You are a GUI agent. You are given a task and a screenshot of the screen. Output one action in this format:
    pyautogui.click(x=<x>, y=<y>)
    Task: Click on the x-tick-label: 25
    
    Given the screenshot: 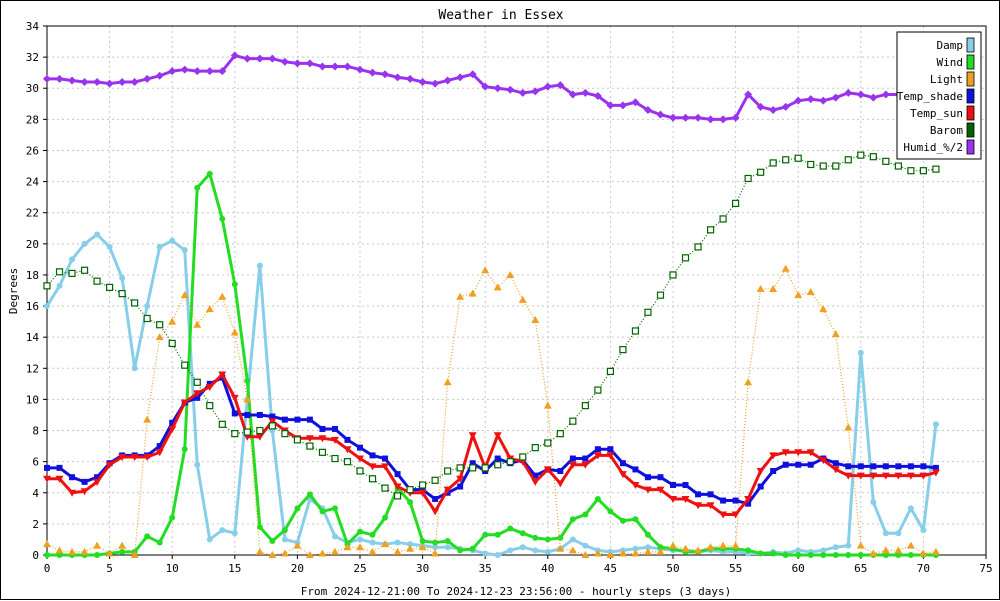 What is the action you would take?
    pyautogui.click(x=359, y=568)
    